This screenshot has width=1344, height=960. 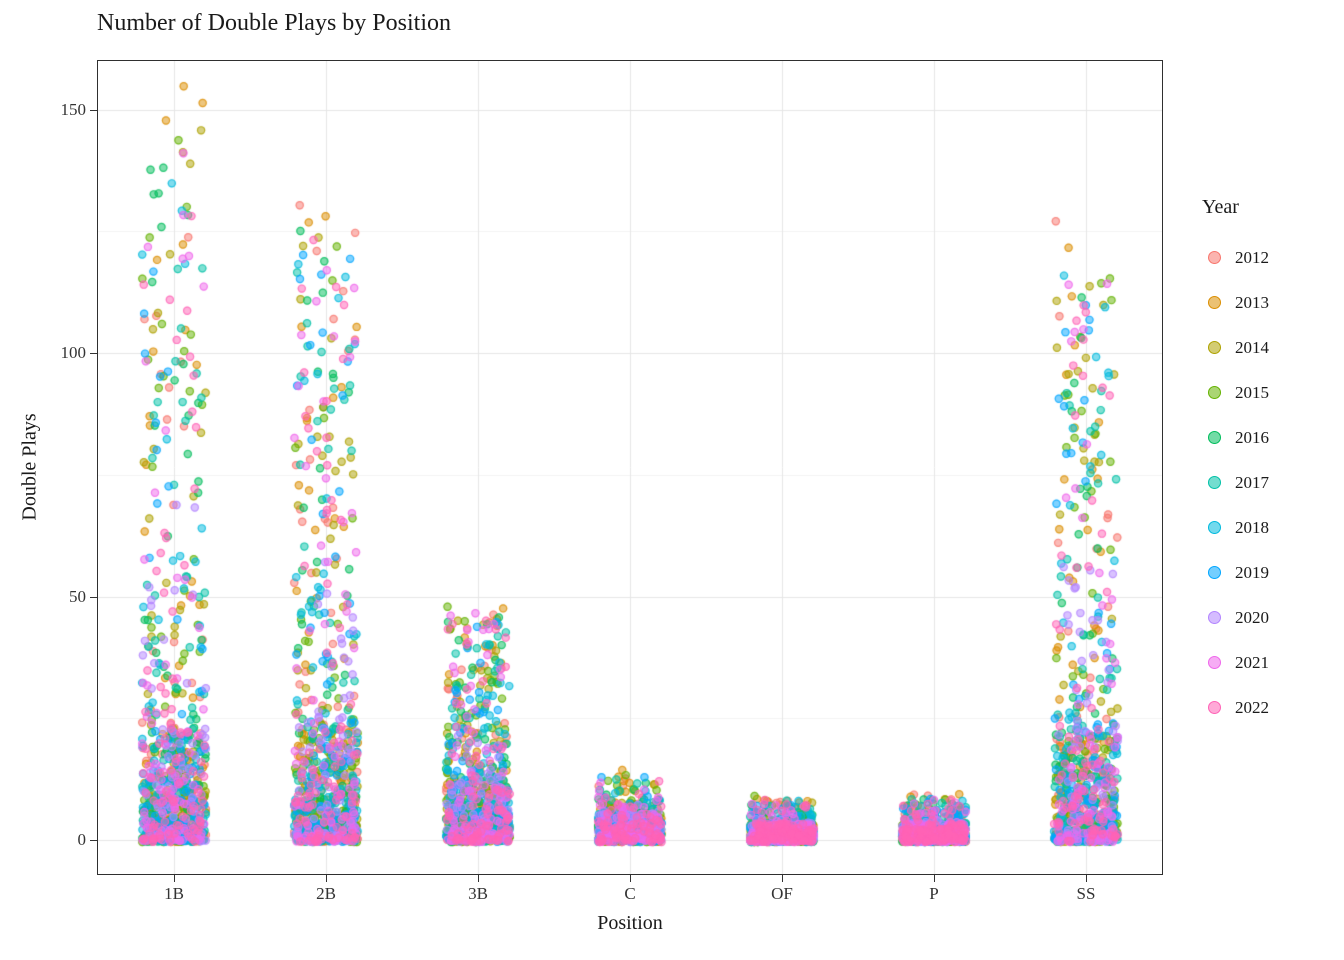 I want to click on x-tick-label: 1B, so click(x=174, y=893).